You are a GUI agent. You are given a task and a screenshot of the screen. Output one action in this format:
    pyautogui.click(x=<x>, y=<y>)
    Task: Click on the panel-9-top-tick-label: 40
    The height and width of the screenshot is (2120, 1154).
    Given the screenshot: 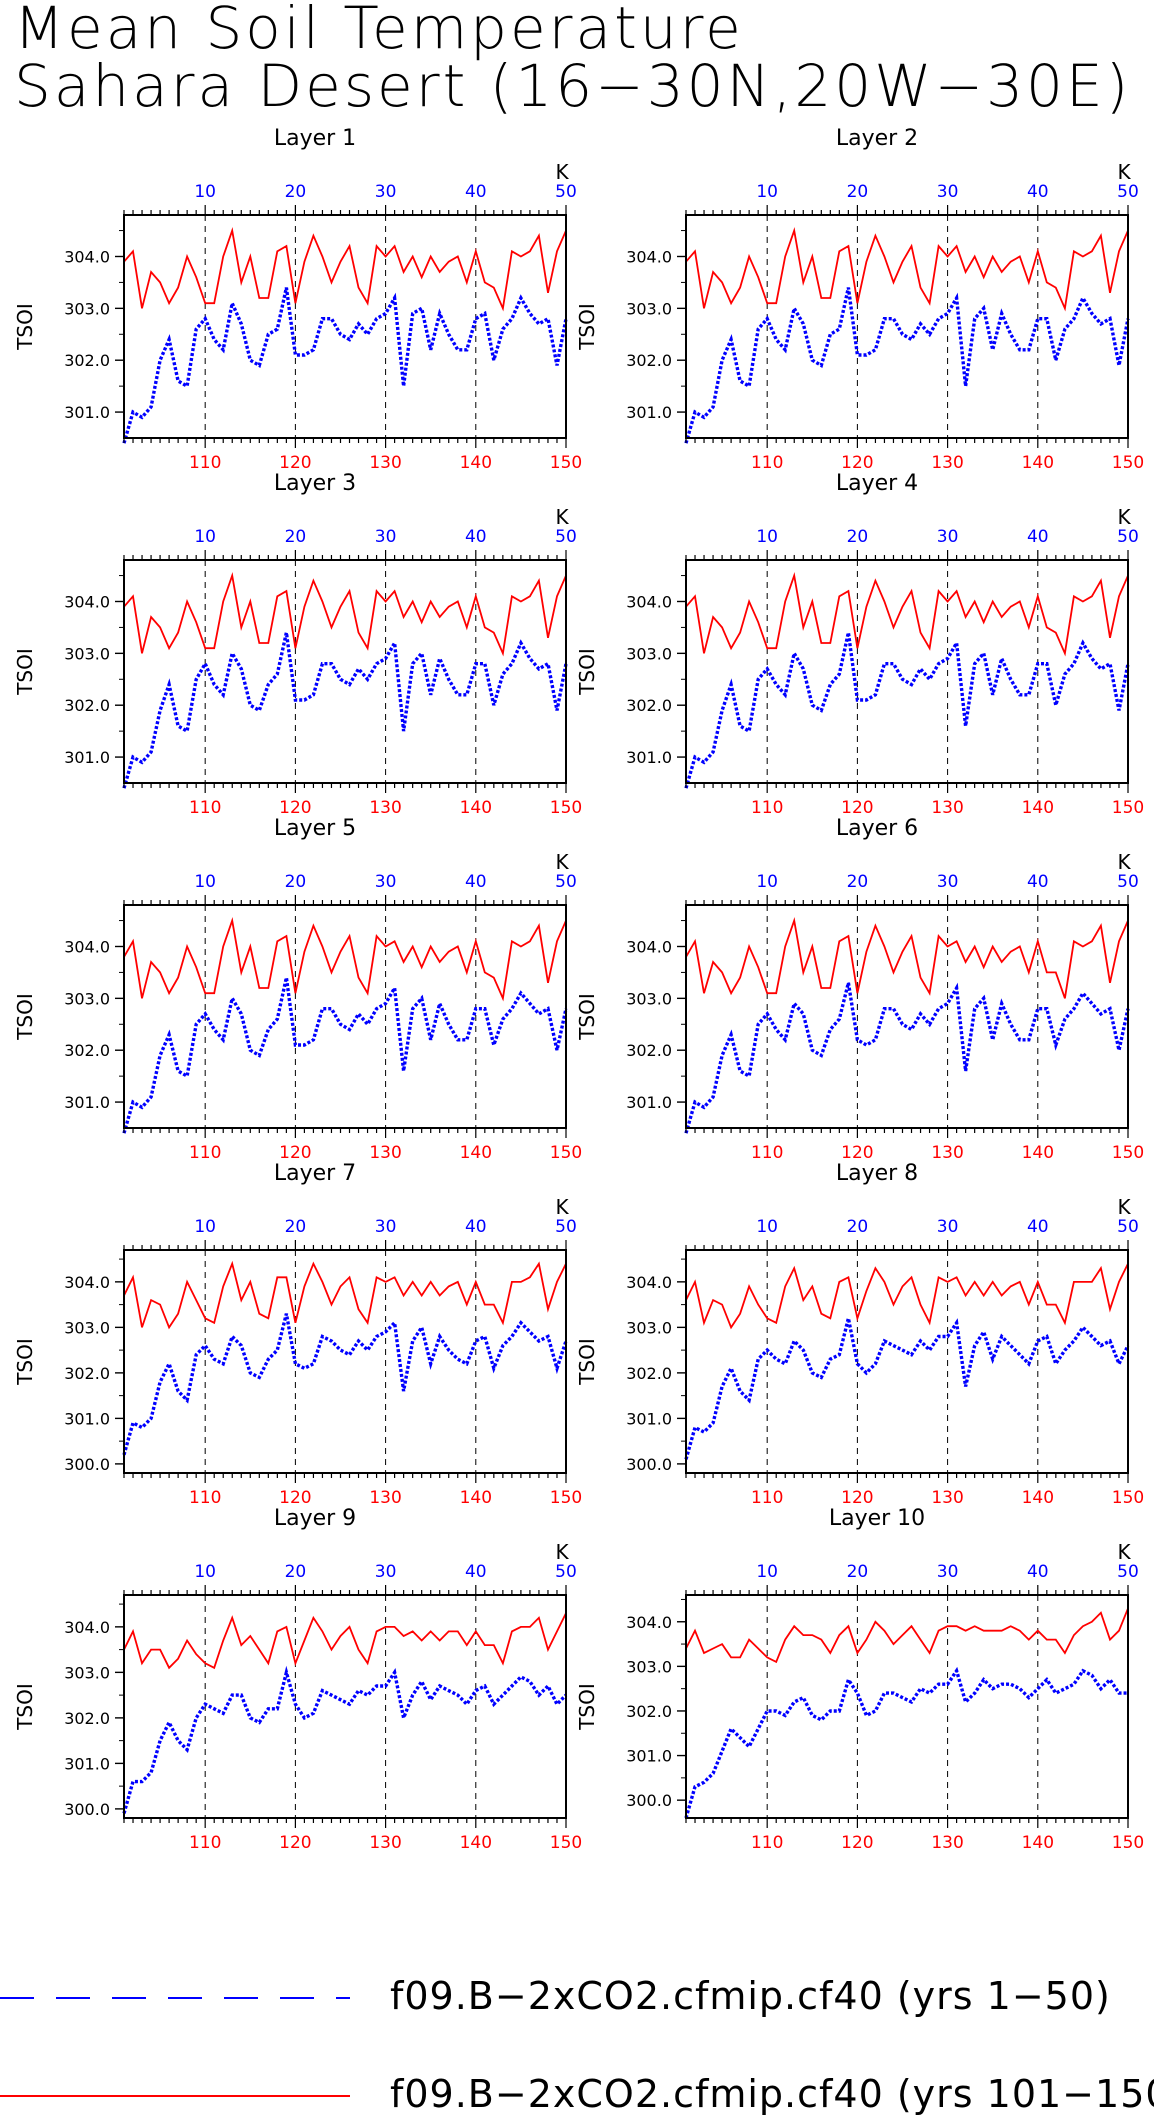 What is the action you would take?
    pyautogui.click(x=476, y=1572)
    